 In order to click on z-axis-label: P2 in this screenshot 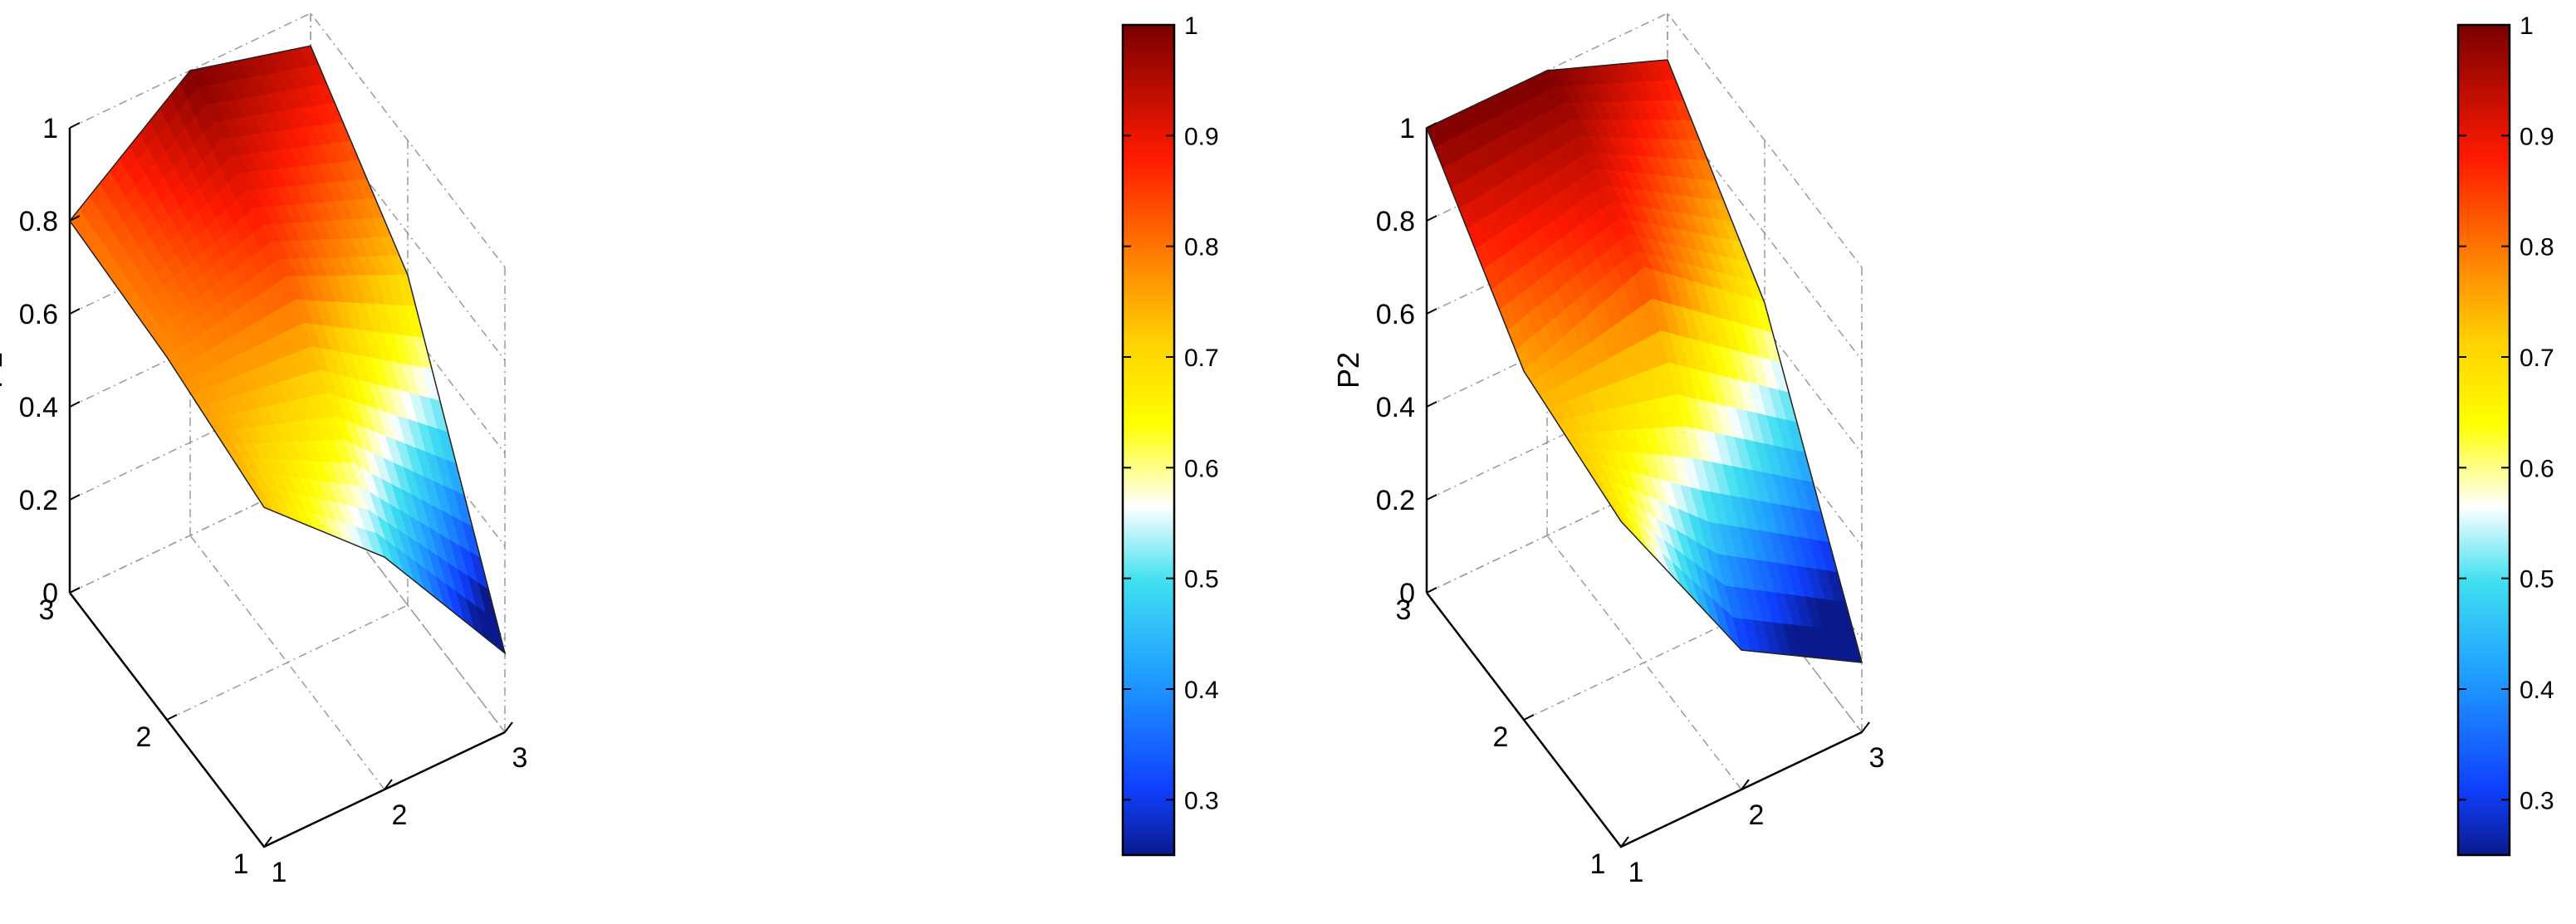, I will do `click(1348, 371)`.